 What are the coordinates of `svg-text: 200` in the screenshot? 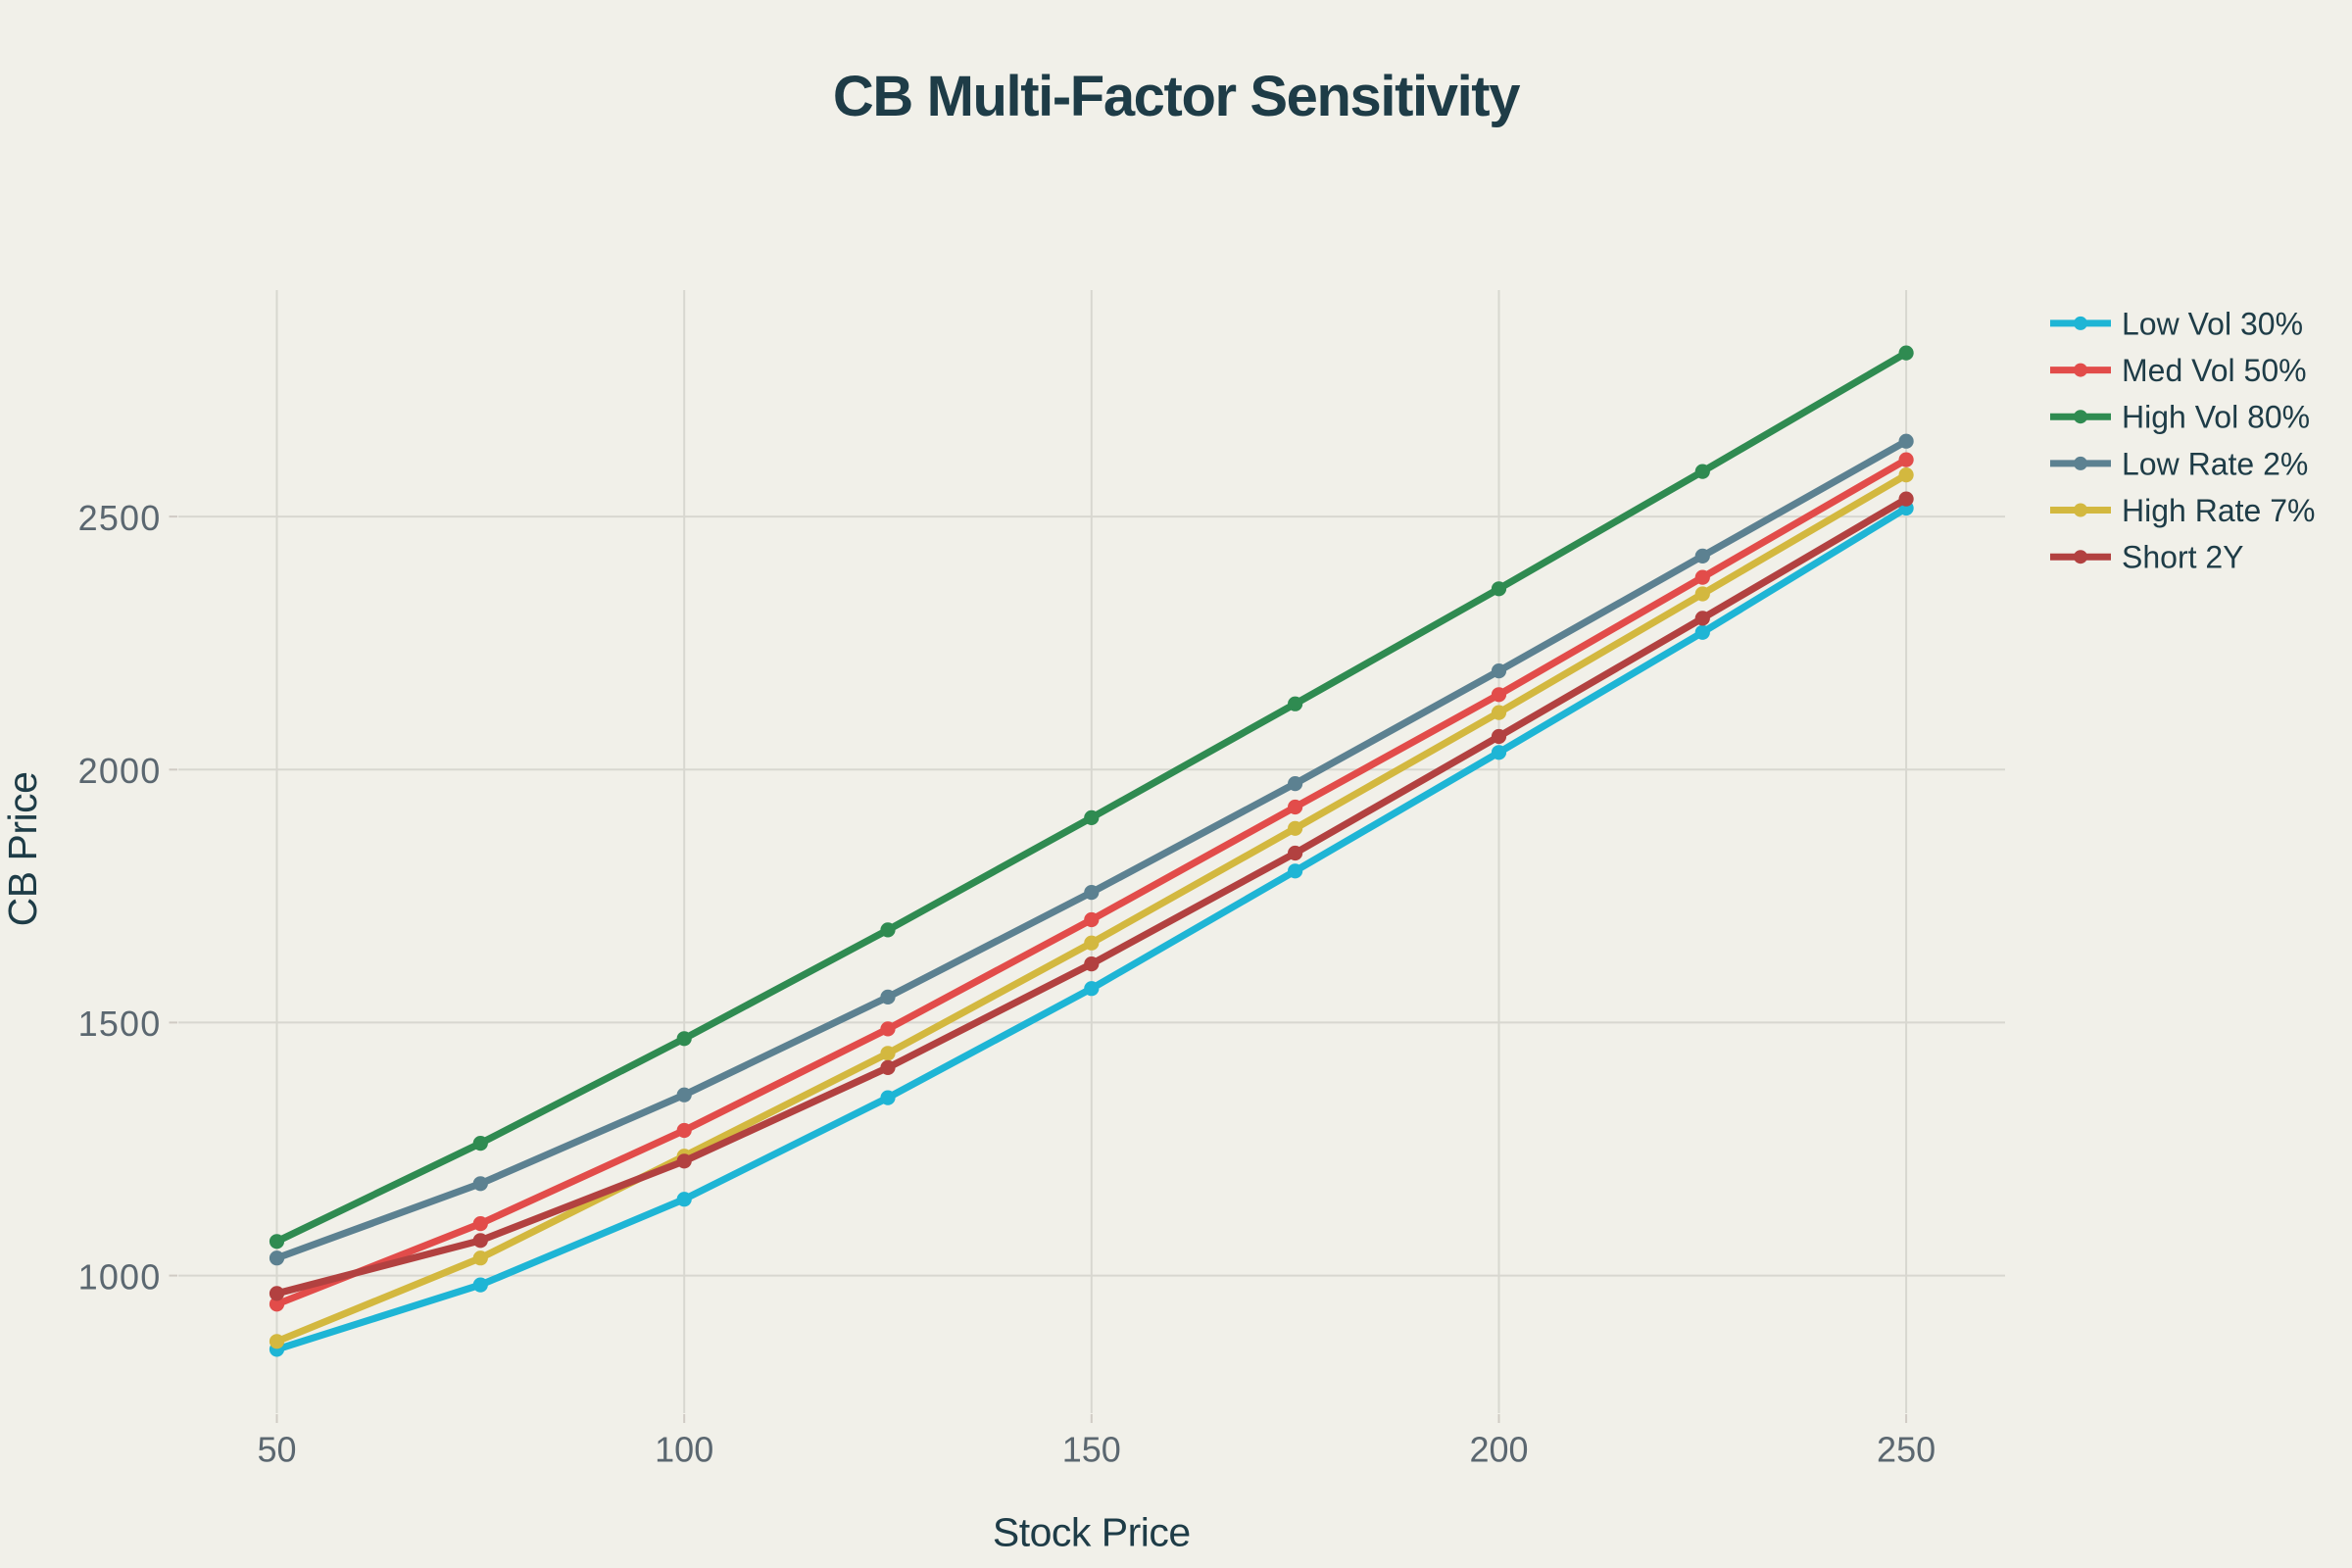 It's located at (1498, 1450).